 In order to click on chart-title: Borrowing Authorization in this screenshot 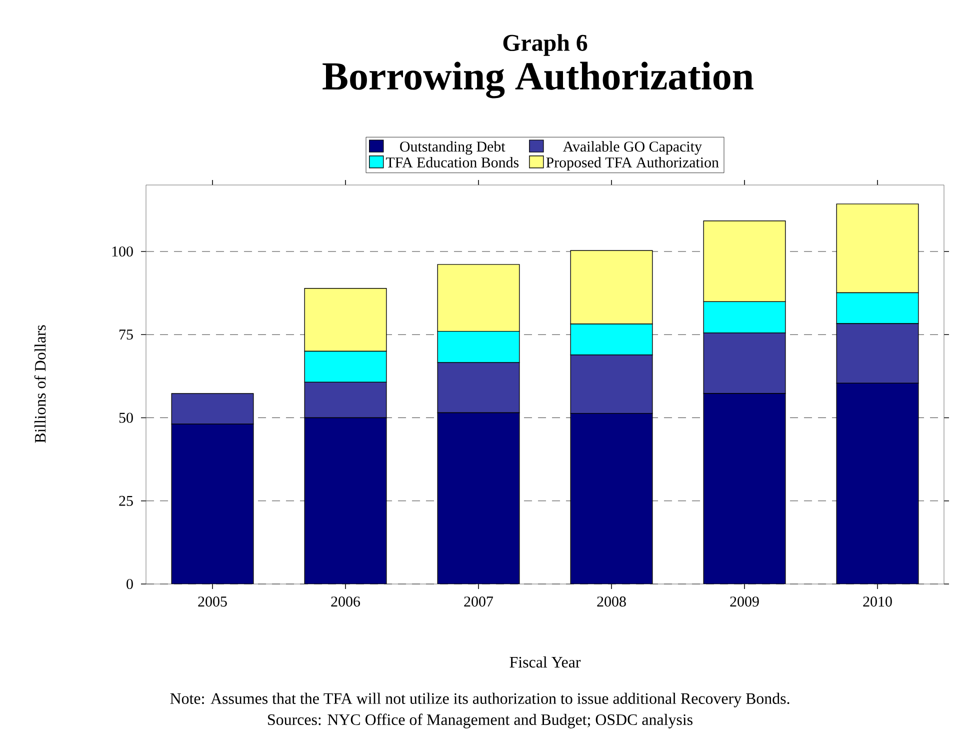, I will do `click(538, 80)`.